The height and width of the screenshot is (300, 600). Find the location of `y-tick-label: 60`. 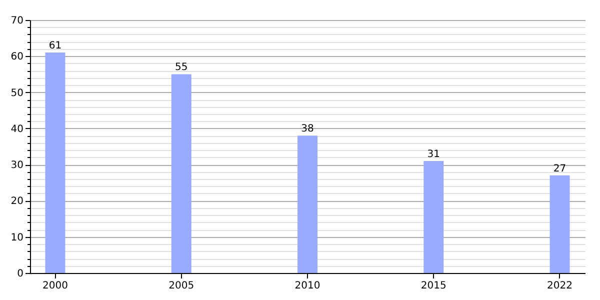

y-tick-label: 60 is located at coordinates (17, 57).